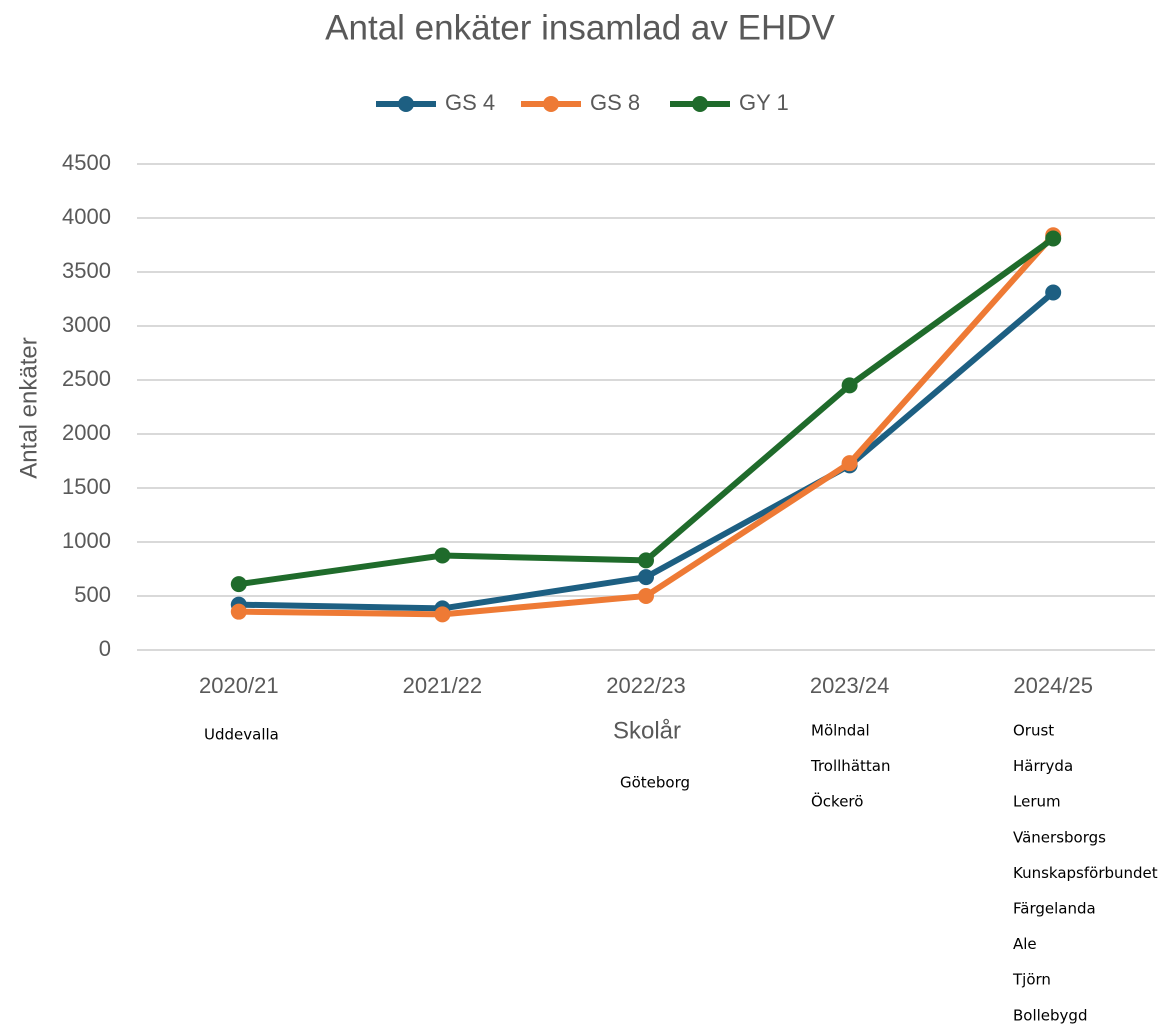 The width and height of the screenshot is (1174, 1028). What do you see at coordinates (615, 102) in the screenshot?
I see `legend-label: GS 8` at bounding box center [615, 102].